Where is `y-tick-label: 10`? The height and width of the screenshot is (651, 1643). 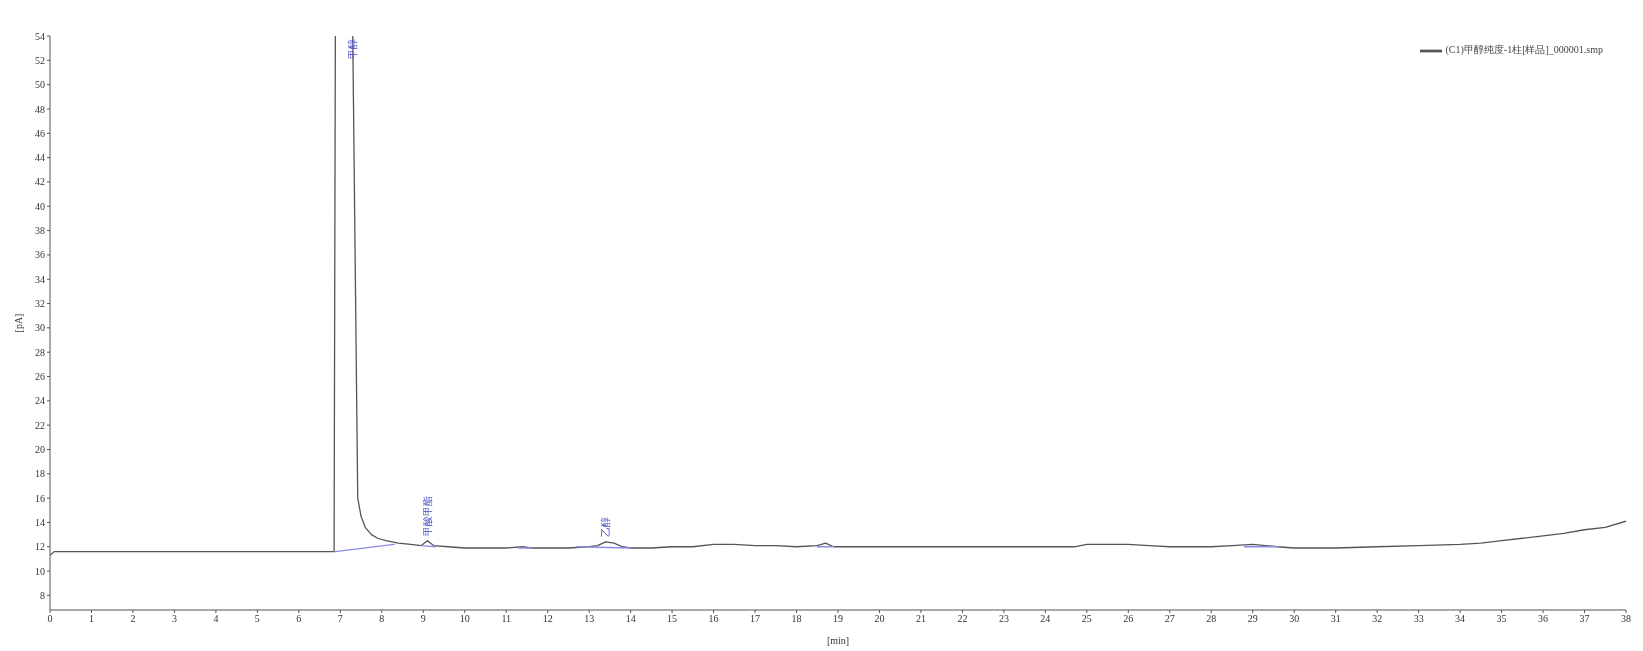 y-tick-label: 10 is located at coordinates (40, 571).